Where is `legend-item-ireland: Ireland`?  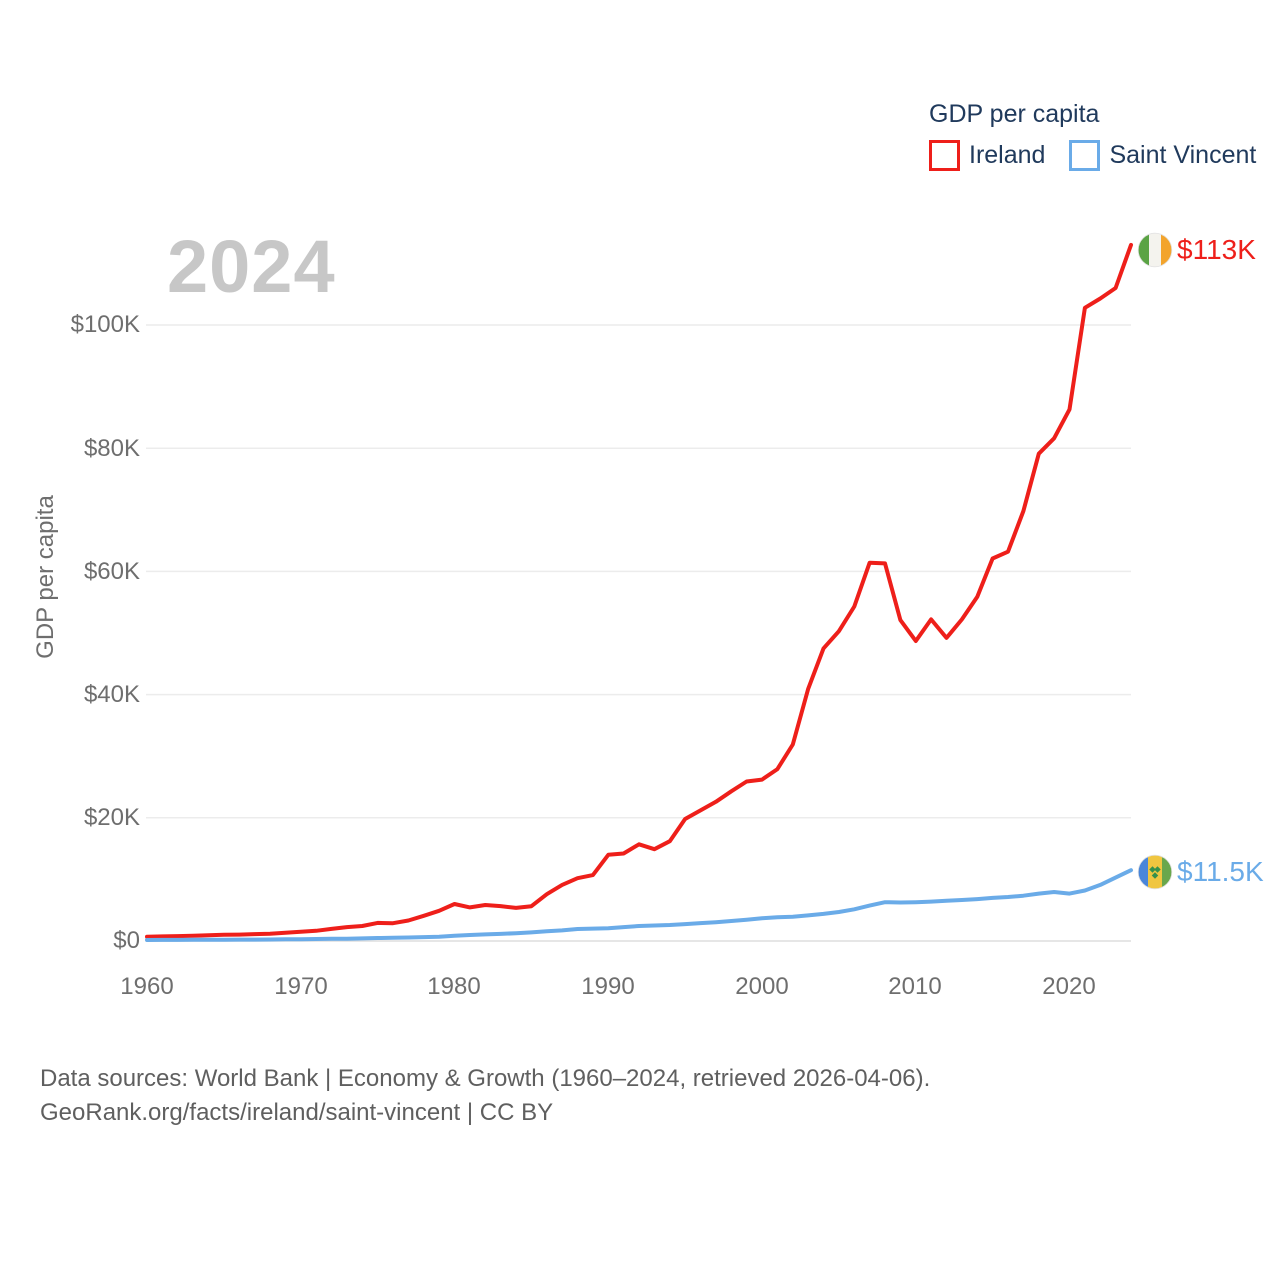
legend-item-ireland: Ireland is located at coordinates (987, 155).